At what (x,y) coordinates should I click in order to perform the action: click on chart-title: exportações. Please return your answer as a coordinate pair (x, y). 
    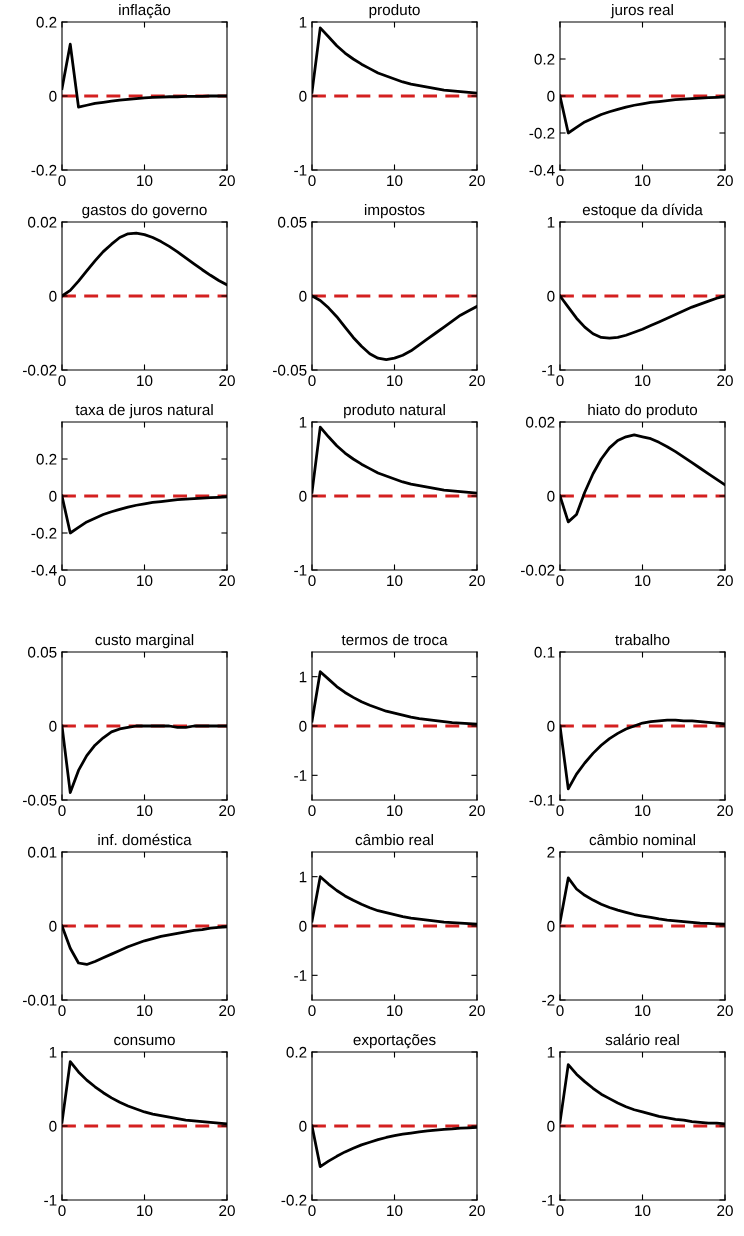
    Looking at the image, I should click on (394, 1041).